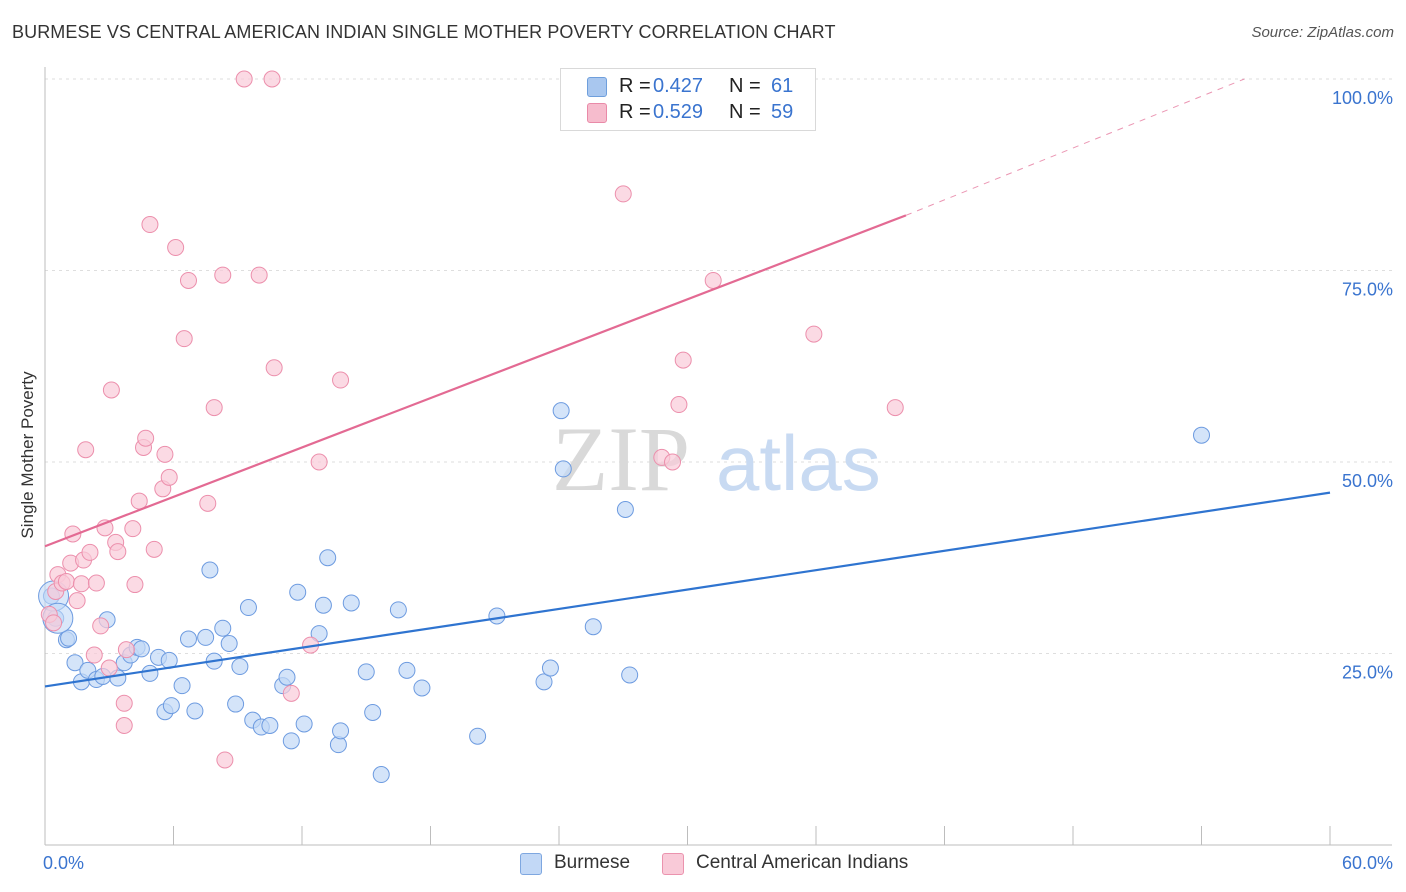 Image resolution: width=1406 pixels, height=892 pixels. What do you see at coordinates (678, 86) in the screenshot?
I see `legend-r-value: 0.427` at bounding box center [678, 86].